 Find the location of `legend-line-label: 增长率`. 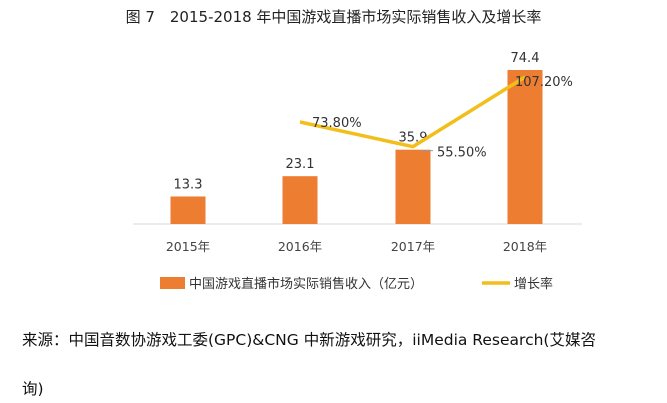

legend-line-label: 增长率 is located at coordinates (533, 284).